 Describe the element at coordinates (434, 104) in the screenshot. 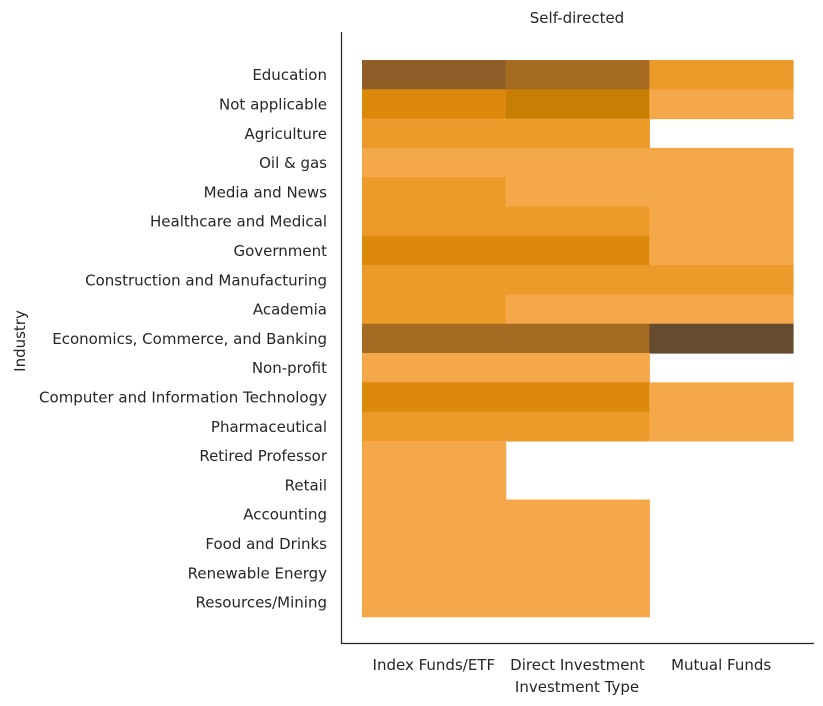

I see `heatmap-cell-not-applicable-index-funds-etf` at that location.